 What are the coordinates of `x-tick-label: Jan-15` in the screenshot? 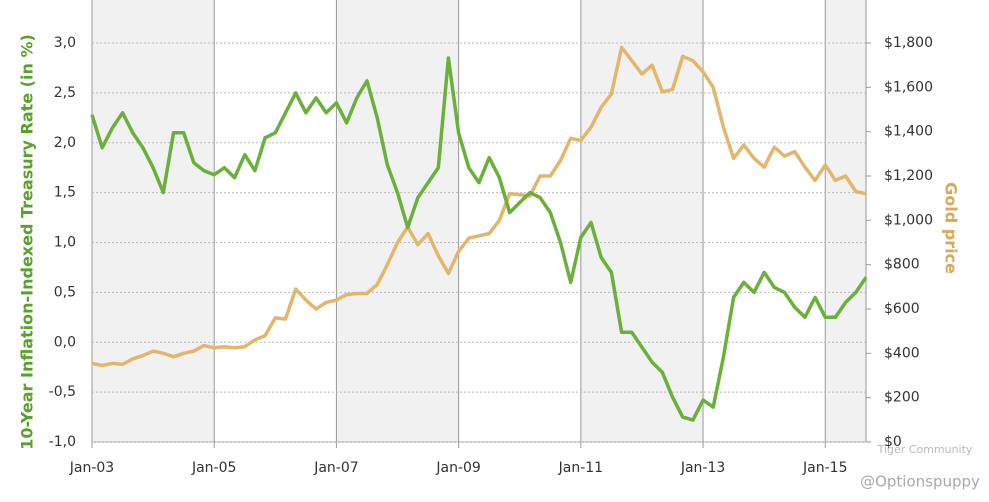 It's located at (824, 468).